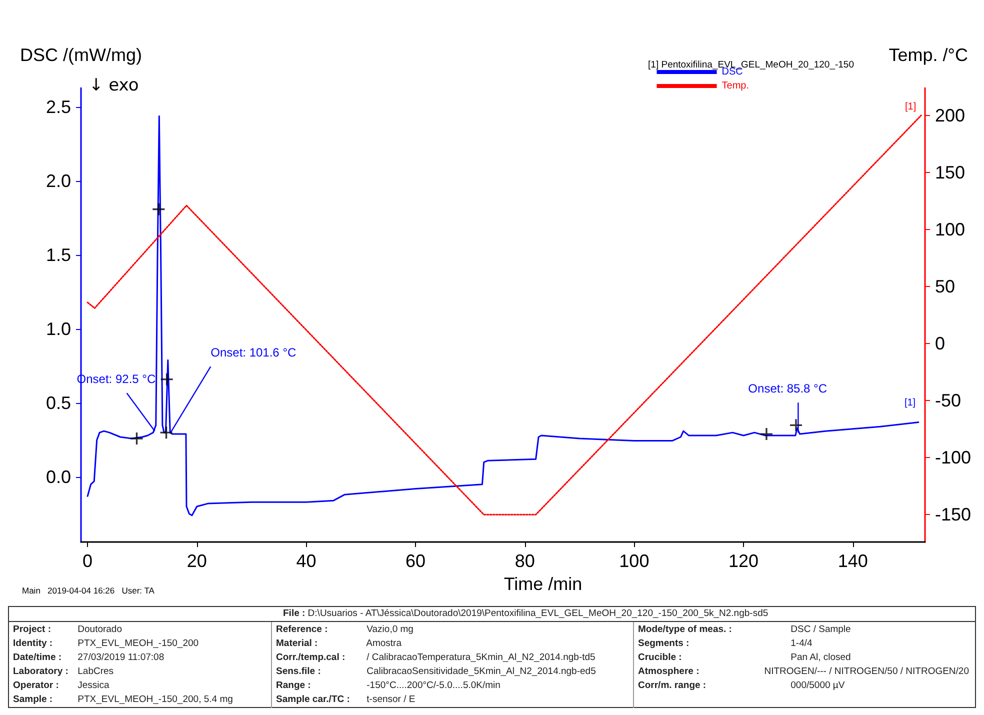 The width and height of the screenshot is (984, 715). What do you see at coordinates (58, 107) in the screenshot?
I see `y-tick-label: 2.5` at bounding box center [58, 107].